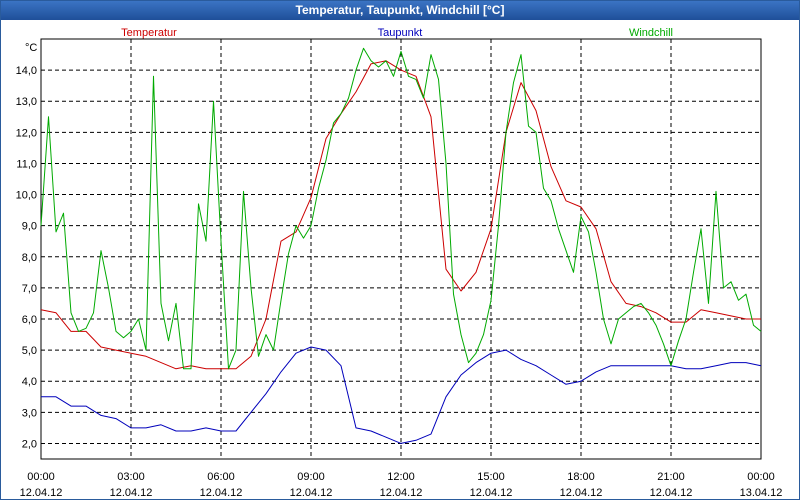 This screenshot has width=800, height=500. What do you see at coordinates (29, 289) in the screenshot?
I see `y-tick-label: 7,0` at bounding box center [29, 289].